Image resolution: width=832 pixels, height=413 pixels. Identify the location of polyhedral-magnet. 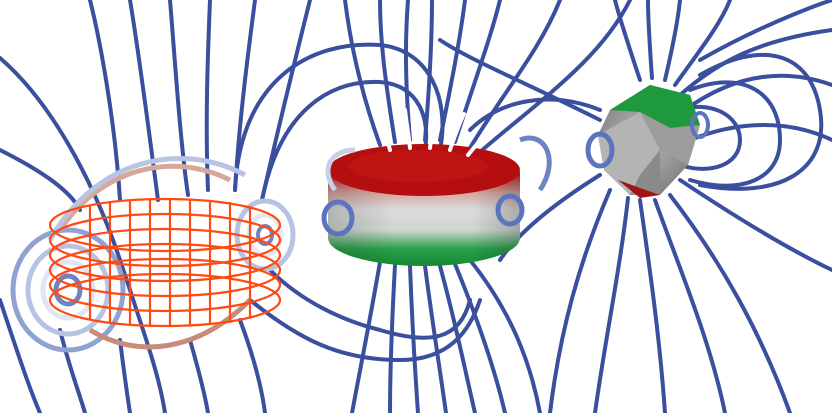
(647, 141).